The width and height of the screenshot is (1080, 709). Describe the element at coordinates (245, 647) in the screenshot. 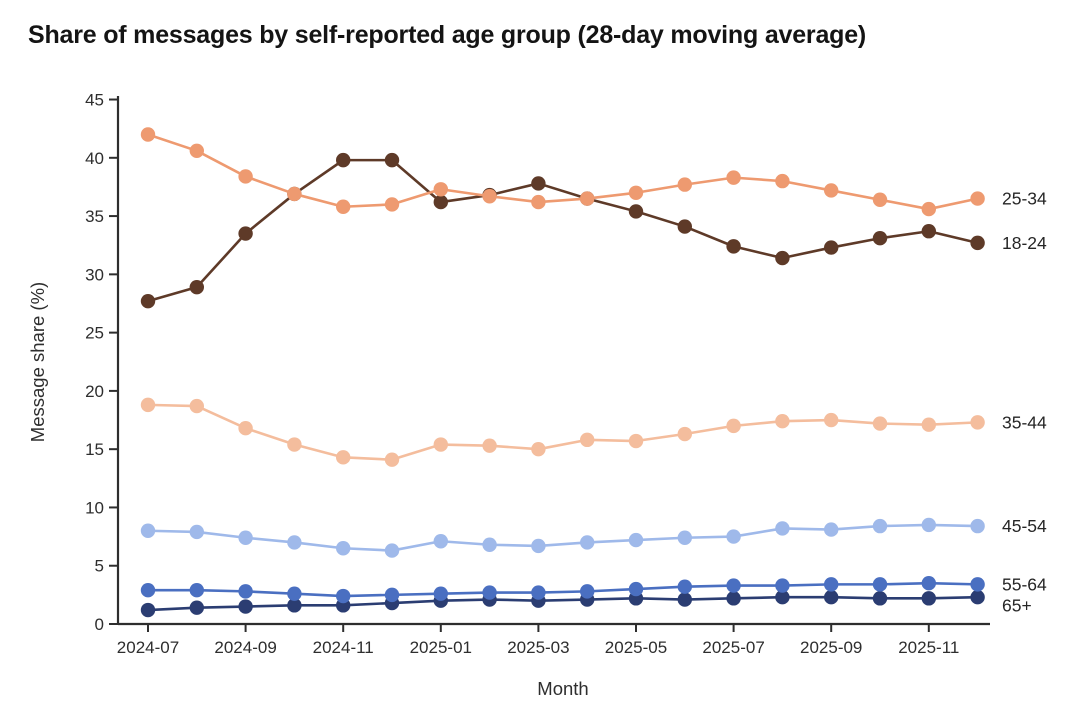

I see `x-tick-label: 2024-09` at that location.